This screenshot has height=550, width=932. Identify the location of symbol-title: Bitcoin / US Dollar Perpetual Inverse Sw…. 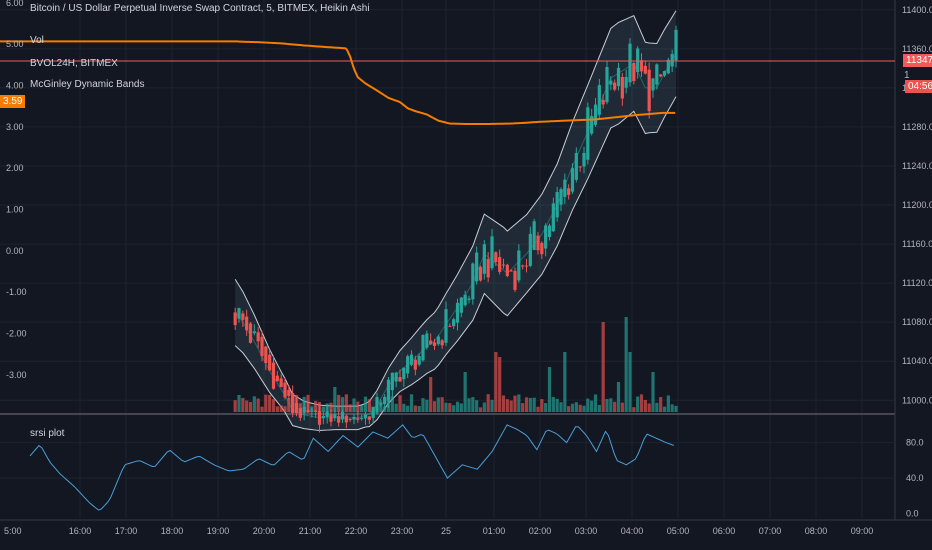
(200, 8).